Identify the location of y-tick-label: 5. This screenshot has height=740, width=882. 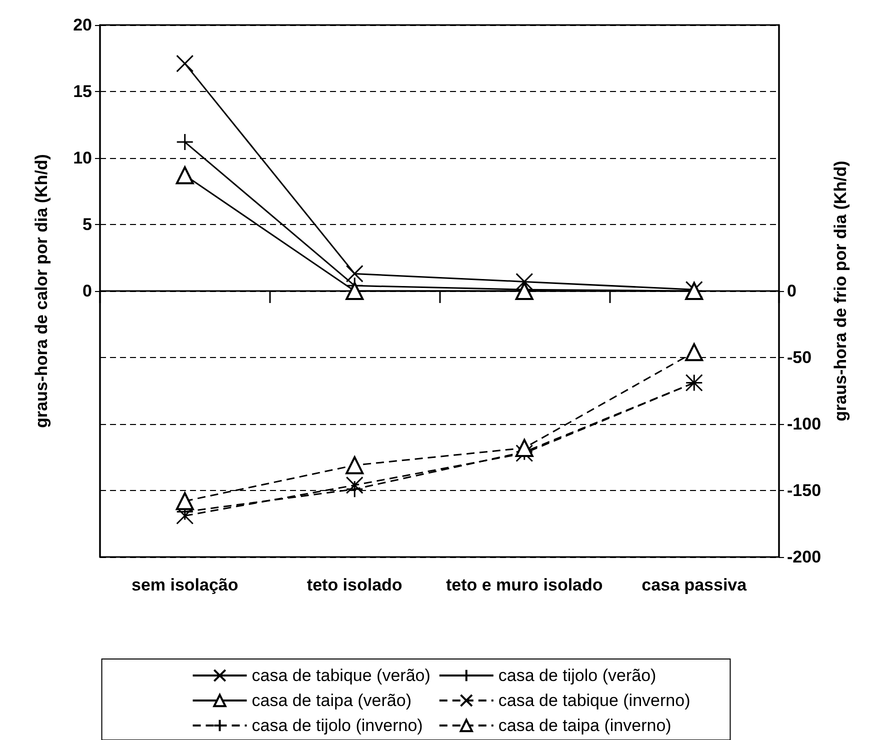
(87, 224).